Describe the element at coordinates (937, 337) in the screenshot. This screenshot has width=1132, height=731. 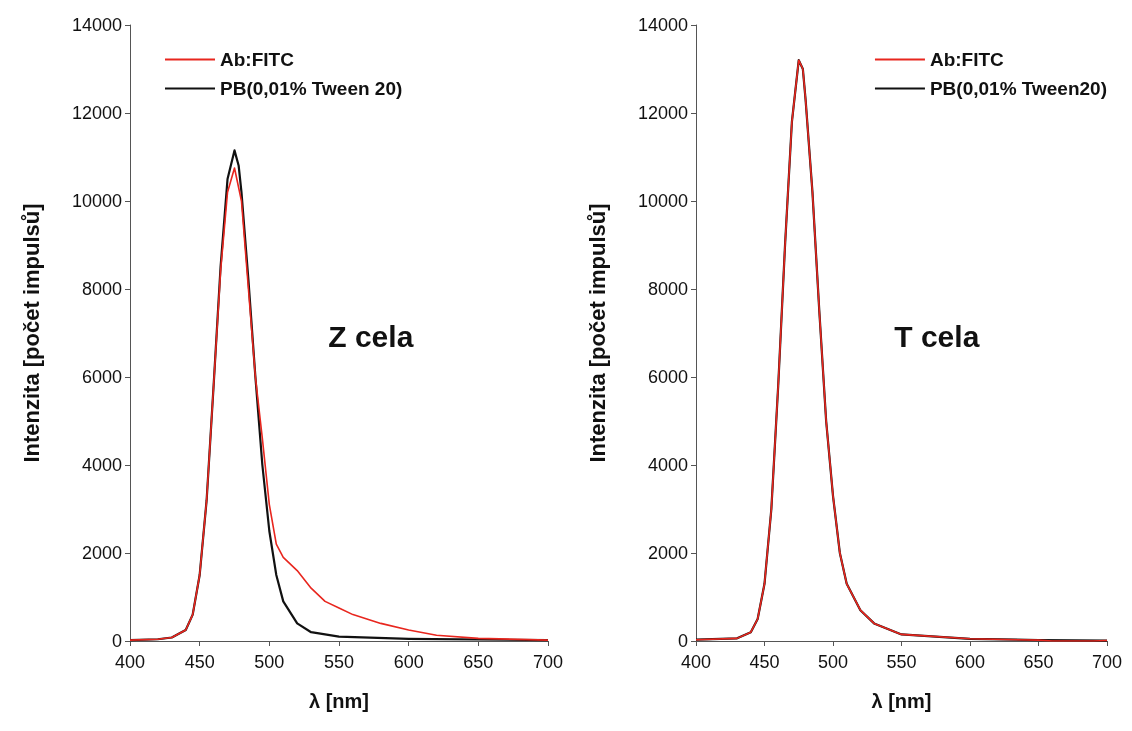
I see `annotation: T cela` at that location.